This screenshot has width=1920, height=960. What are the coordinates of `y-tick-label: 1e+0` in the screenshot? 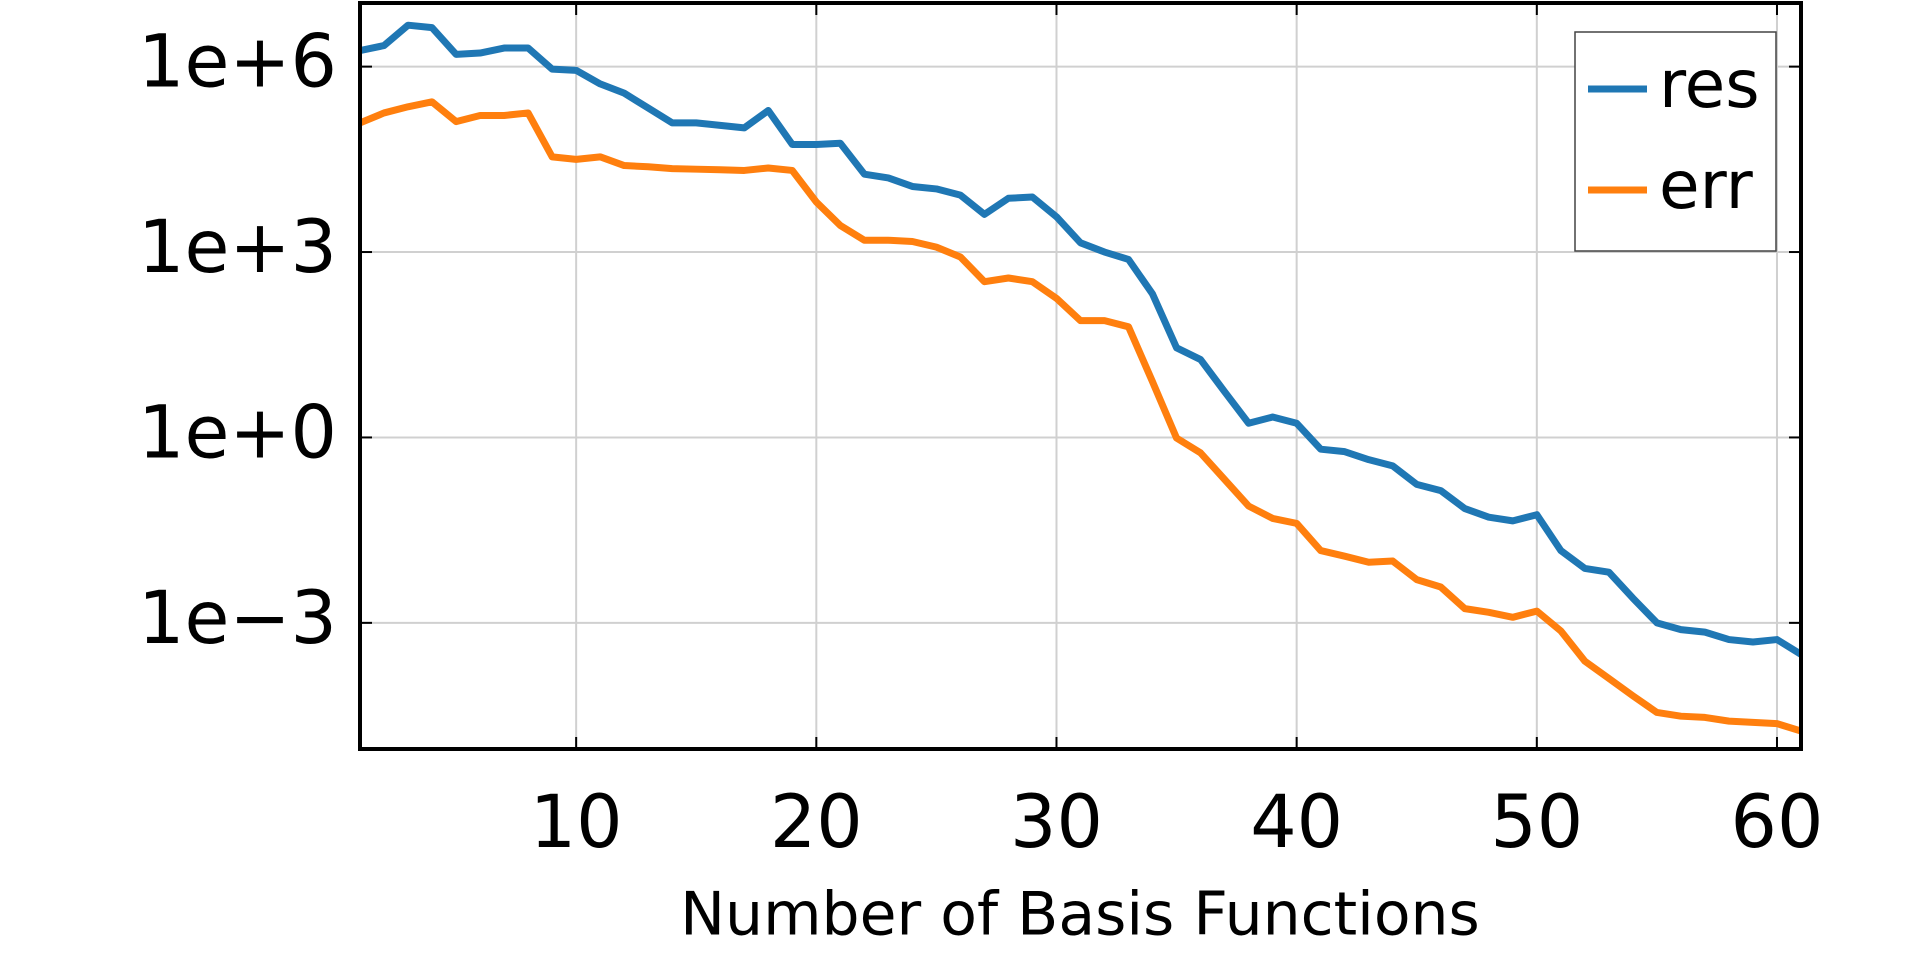 It's located at (237, 432).